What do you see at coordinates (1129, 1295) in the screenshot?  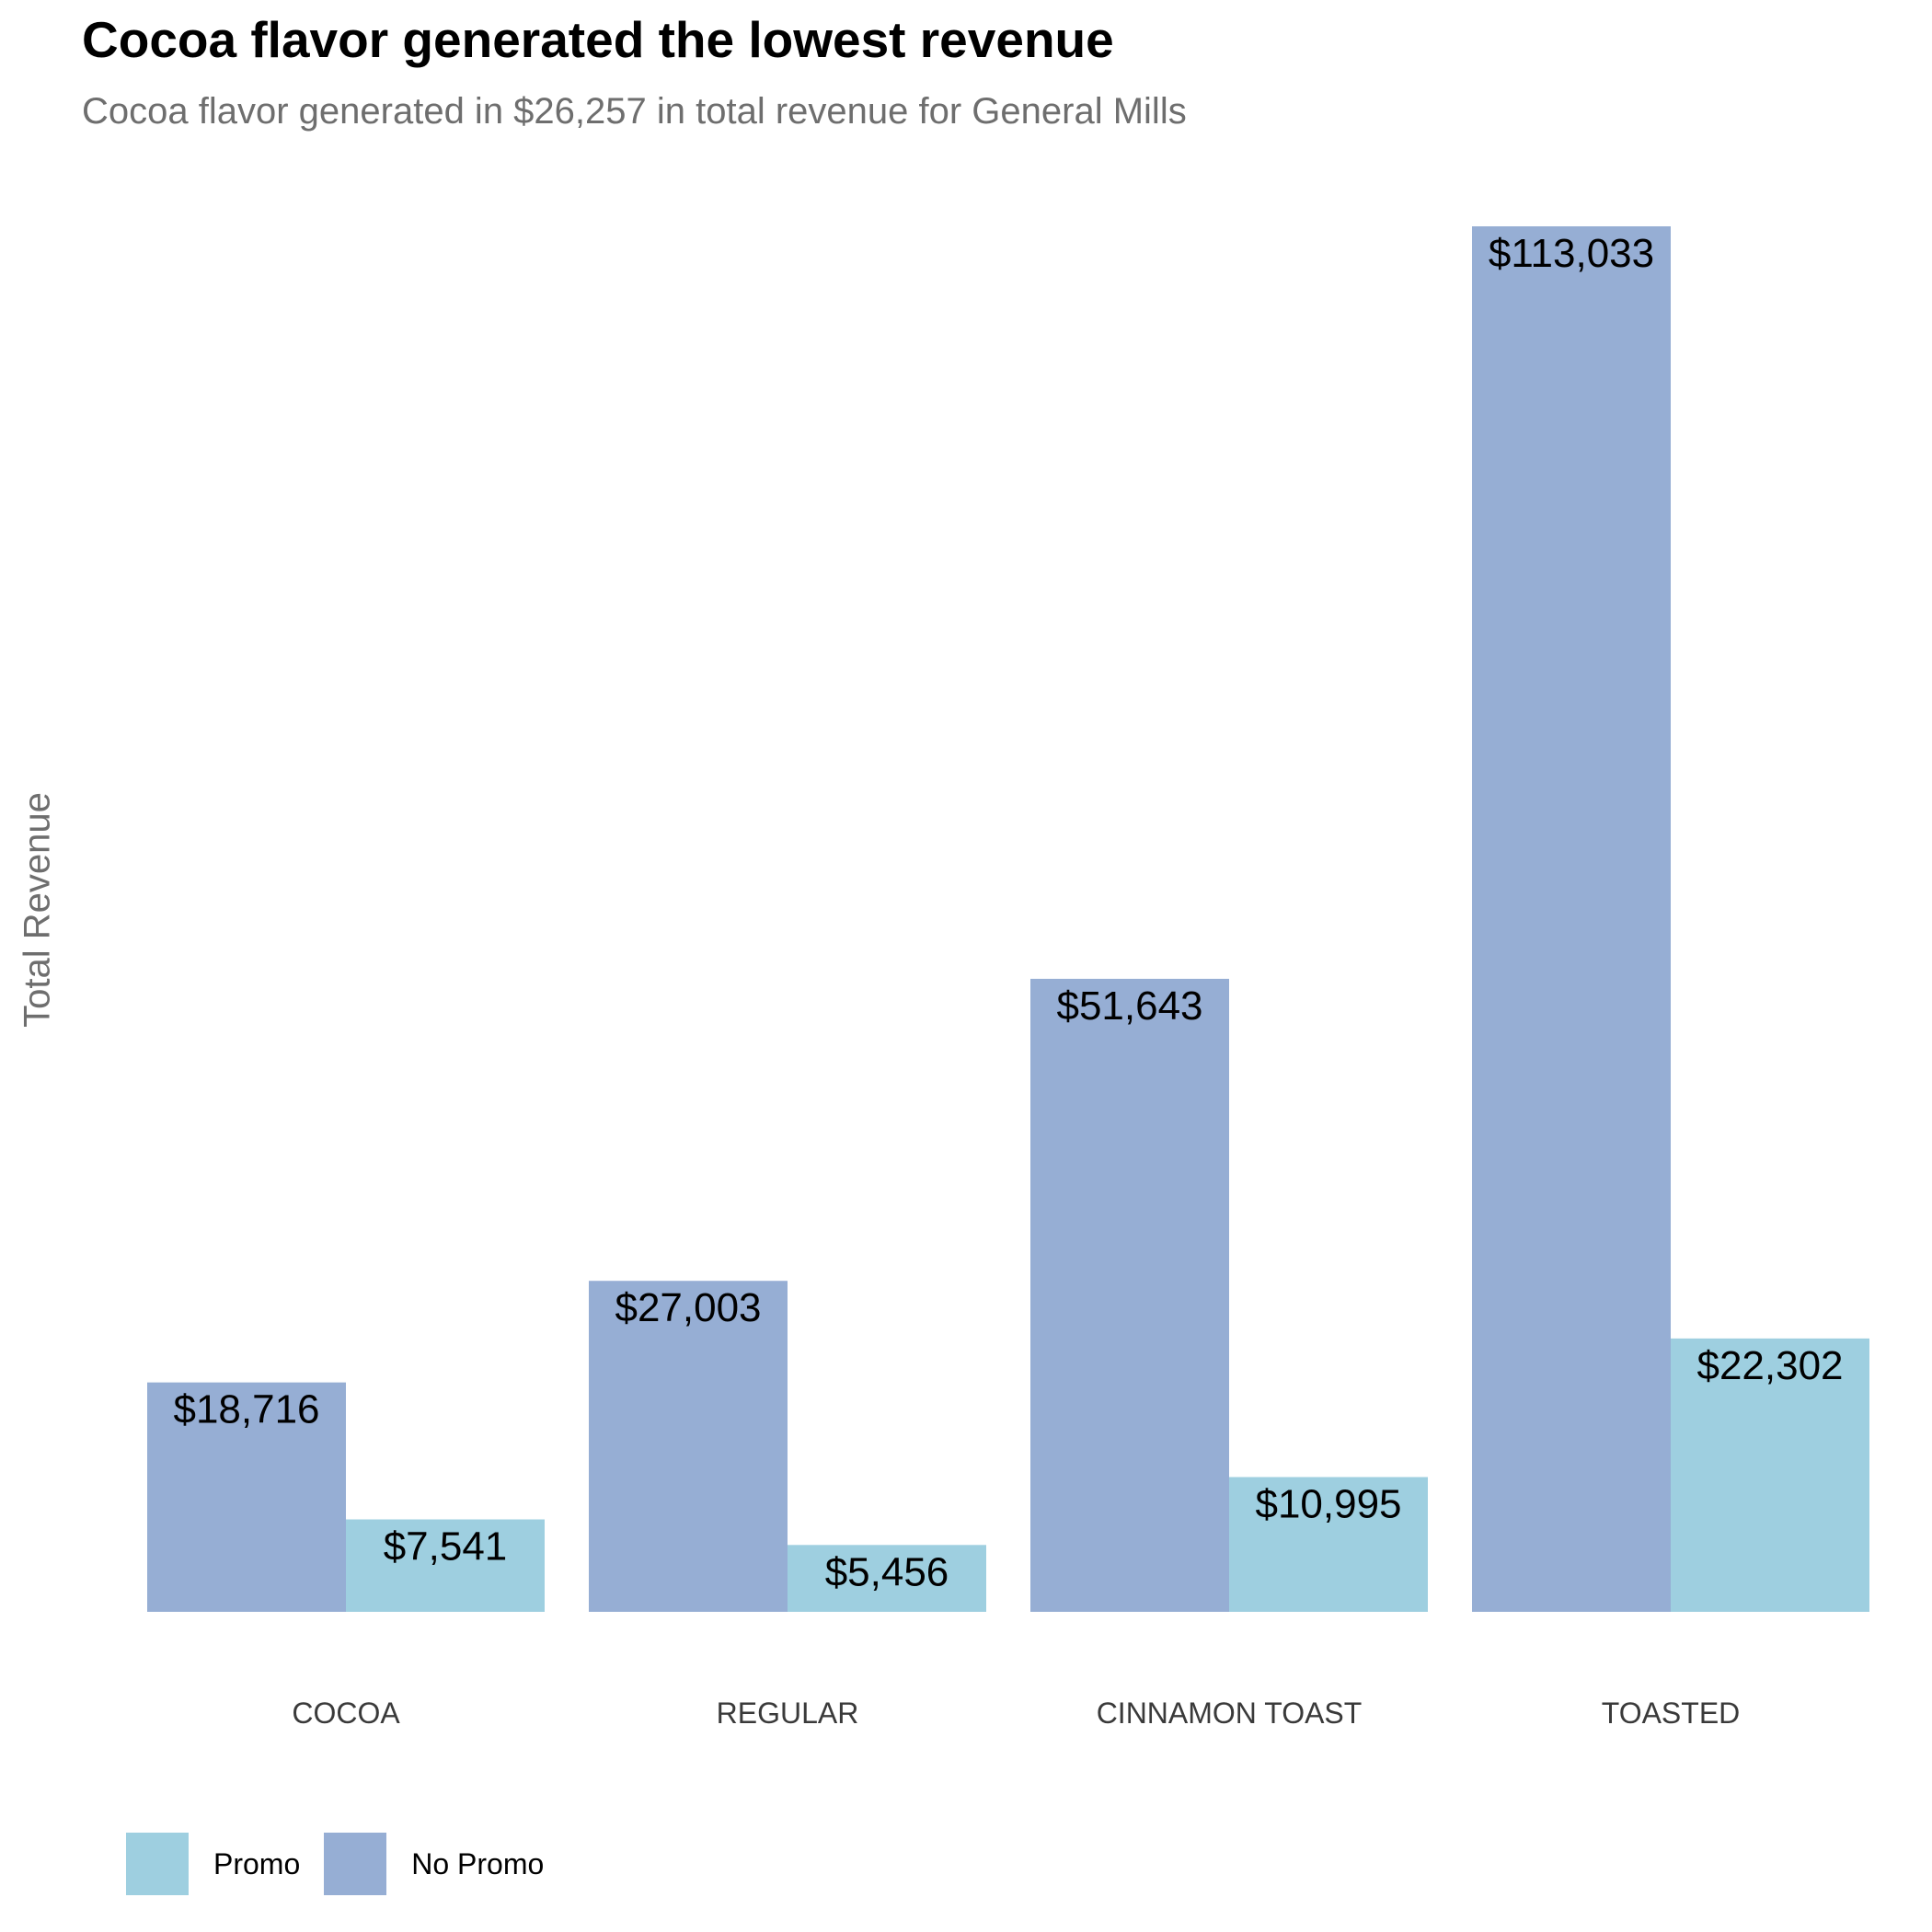 I see `bar-cinnamon-toast-no-promo` at bounding box center [1129, 1295].